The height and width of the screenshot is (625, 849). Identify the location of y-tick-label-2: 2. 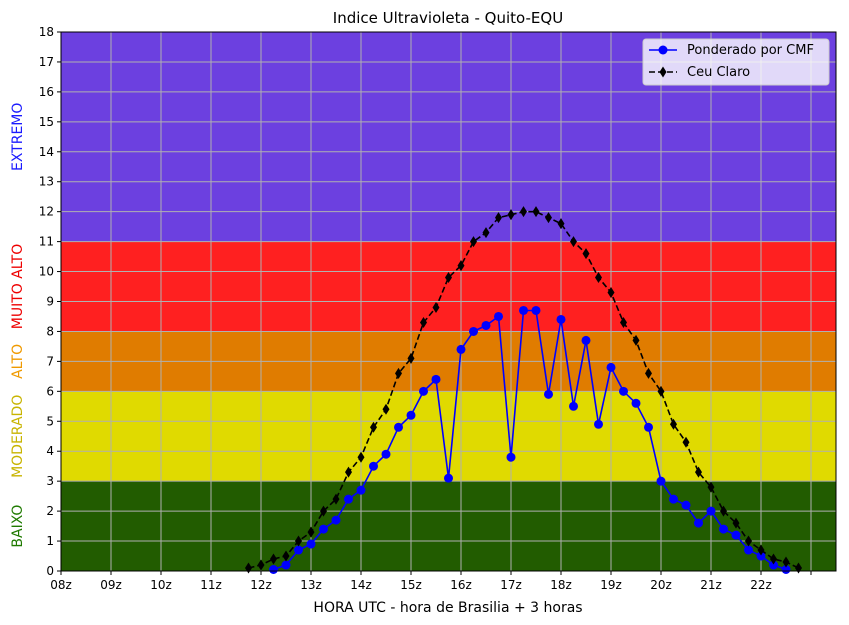
(50, 511).